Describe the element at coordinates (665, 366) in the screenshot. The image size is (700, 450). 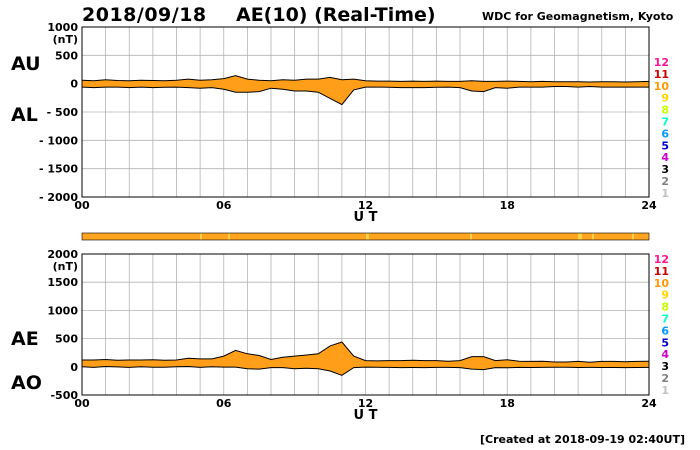
I see `aeao-station-count-label: 3` at that location.